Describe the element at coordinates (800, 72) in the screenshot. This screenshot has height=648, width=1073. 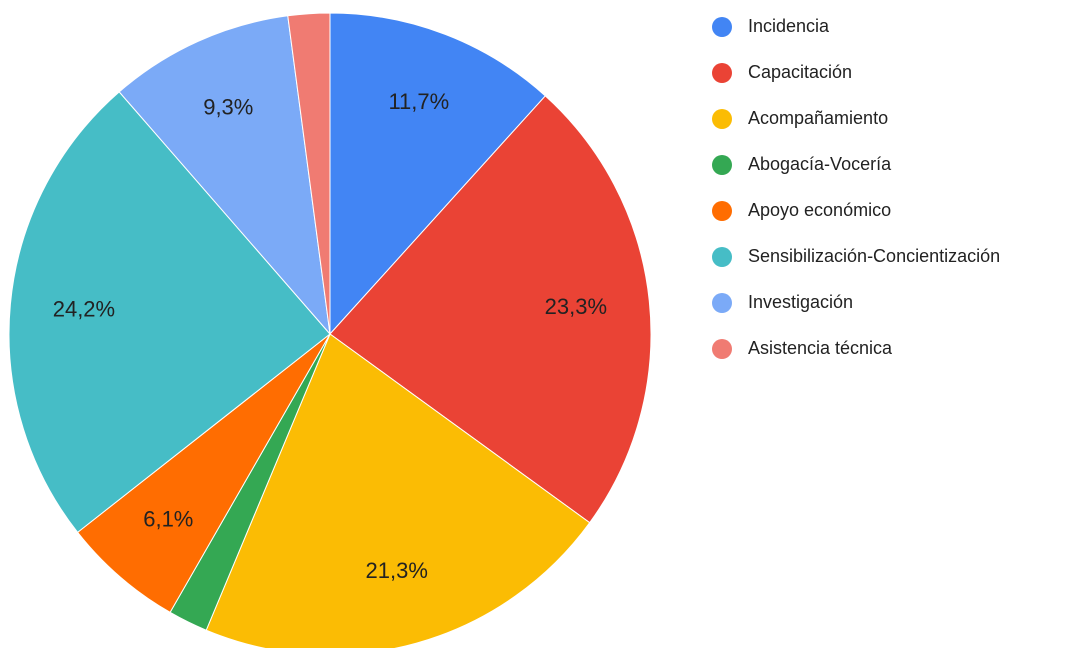
I see `legend-label: Capacitación` at that location.